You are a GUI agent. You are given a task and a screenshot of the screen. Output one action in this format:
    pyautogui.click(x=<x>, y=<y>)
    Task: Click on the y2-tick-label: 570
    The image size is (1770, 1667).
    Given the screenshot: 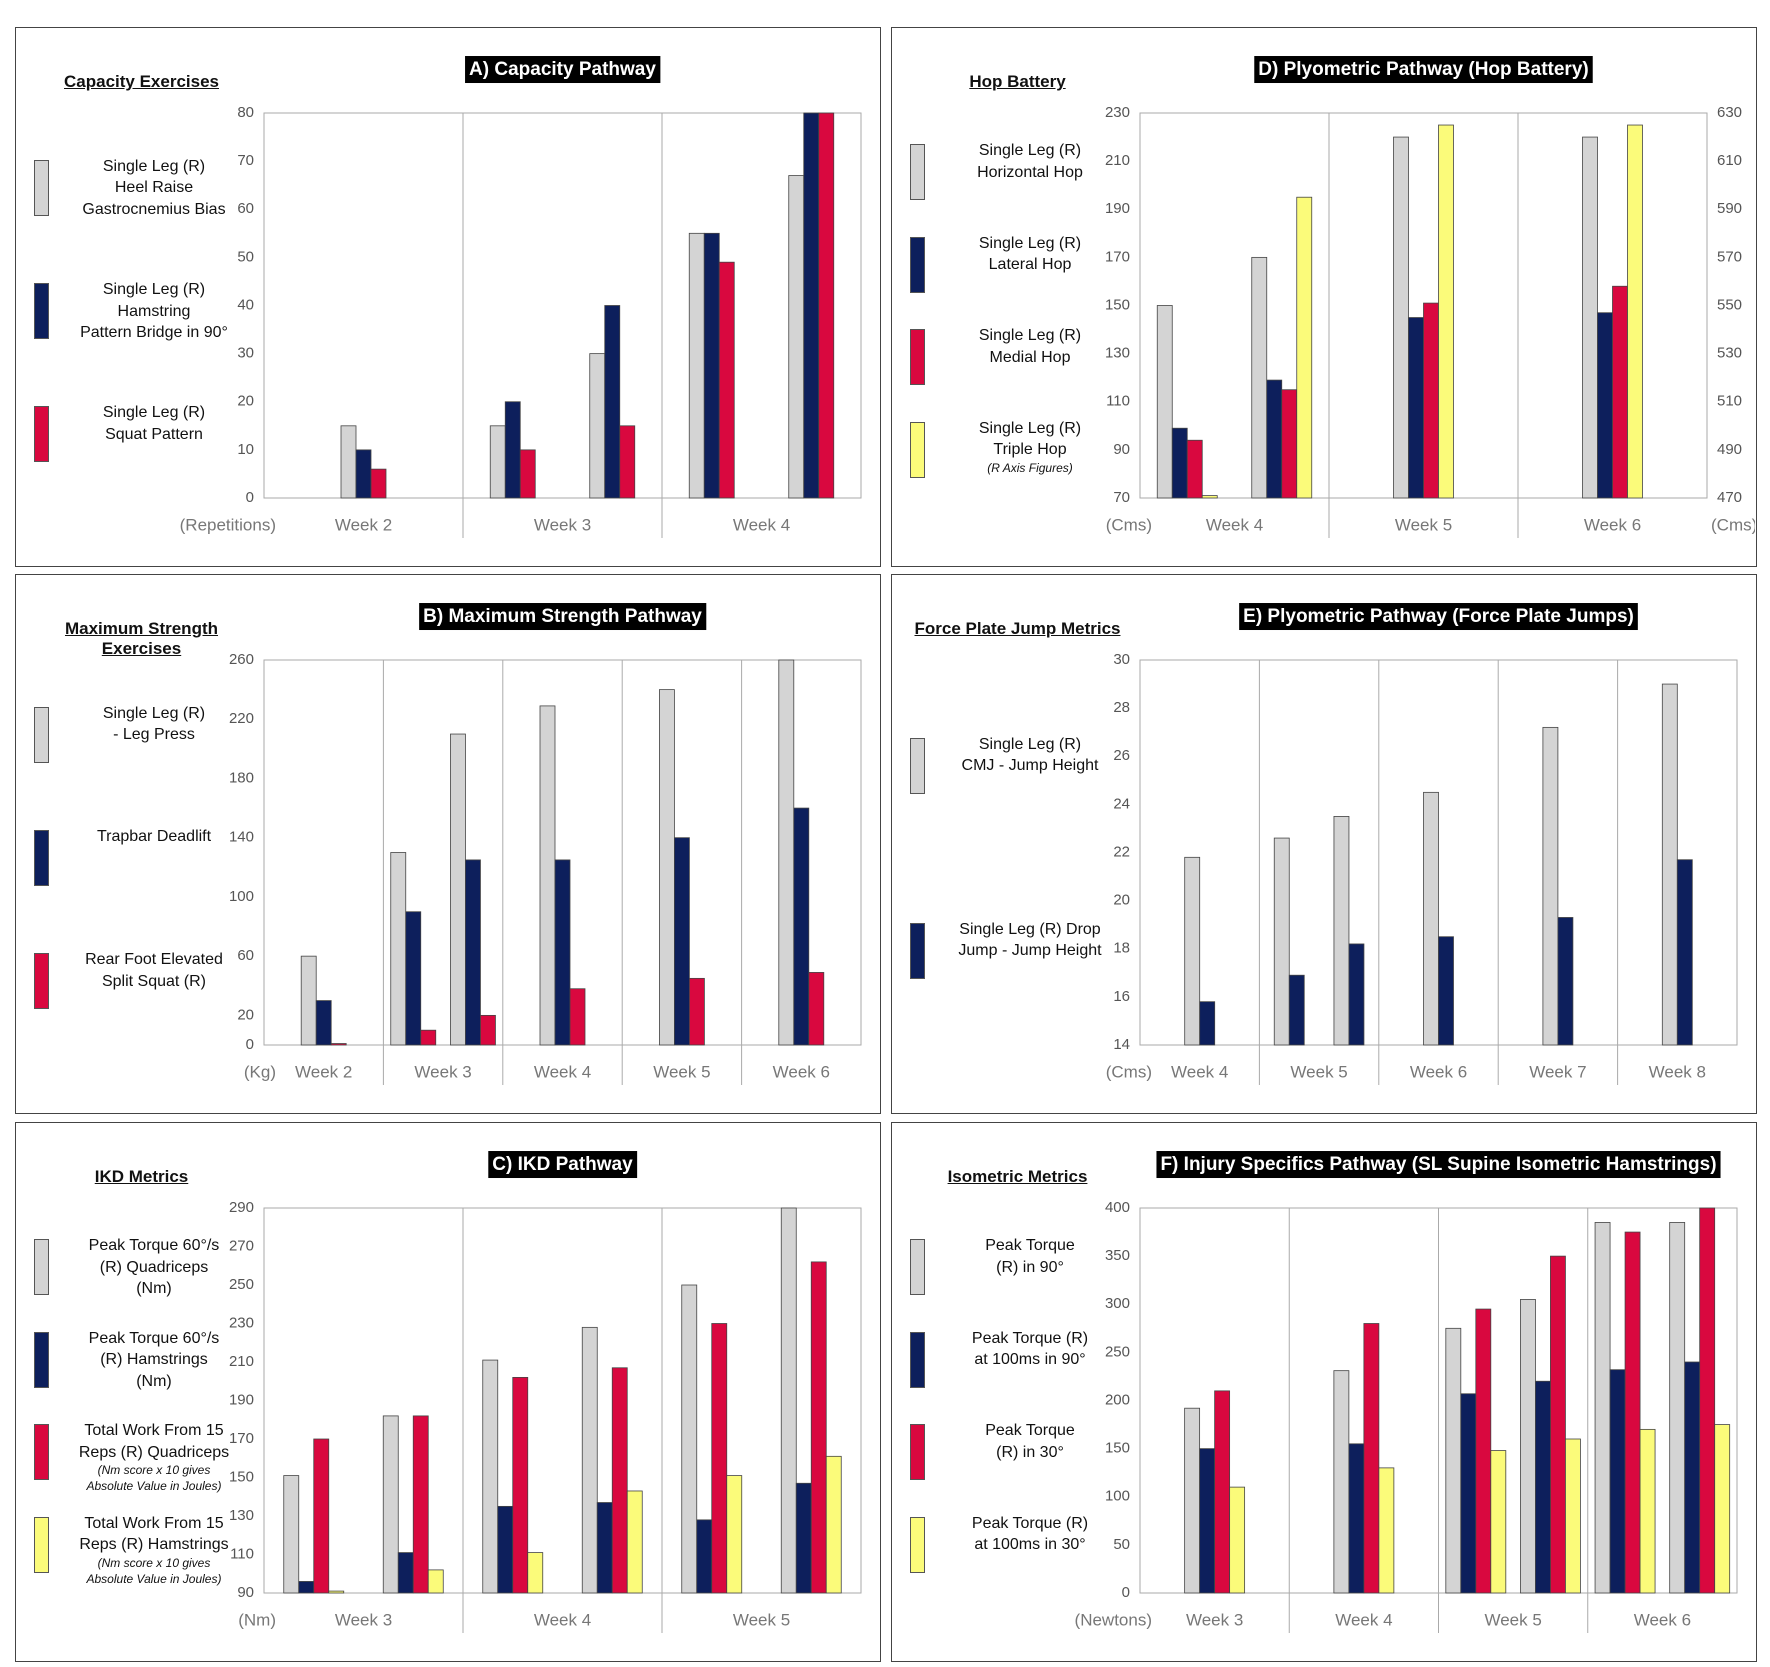 What is the action you would take?
    pyautogui.click(x=1729, y=256)
    